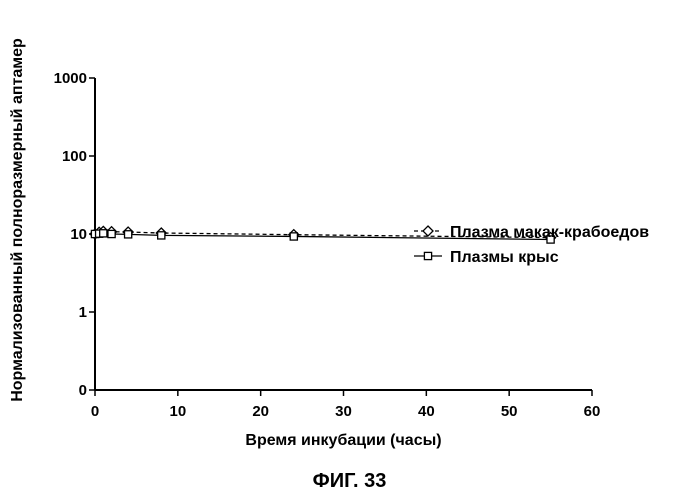  I want to click on x-tick-label: 30, so click(343, 411).